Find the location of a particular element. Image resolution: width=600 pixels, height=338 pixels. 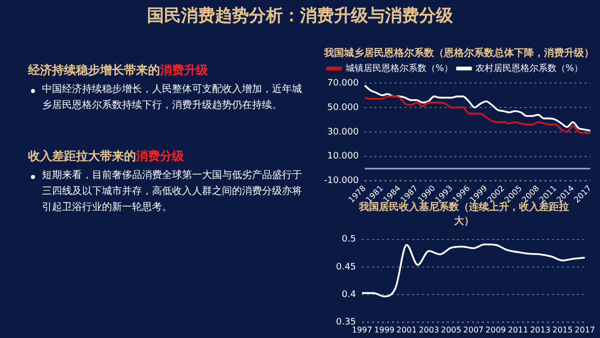

x-tick-label: 2005 is located at coordinates (451, 329).